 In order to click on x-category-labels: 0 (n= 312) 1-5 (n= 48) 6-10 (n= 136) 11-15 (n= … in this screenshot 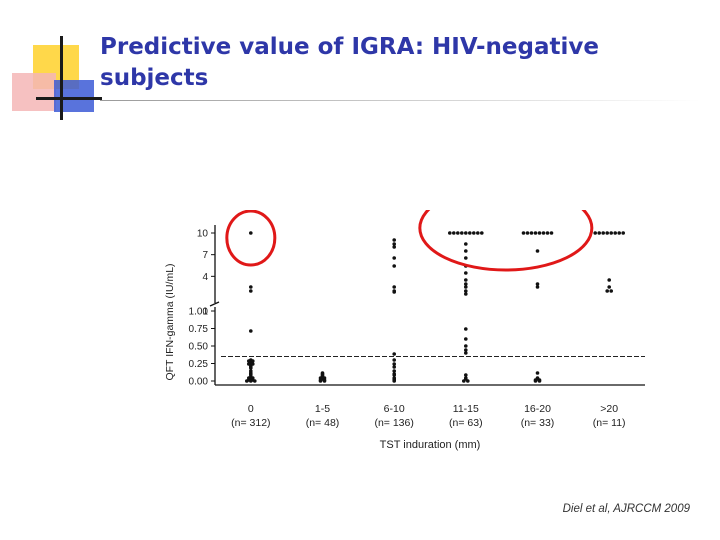, I will do `click(428, 416)`.